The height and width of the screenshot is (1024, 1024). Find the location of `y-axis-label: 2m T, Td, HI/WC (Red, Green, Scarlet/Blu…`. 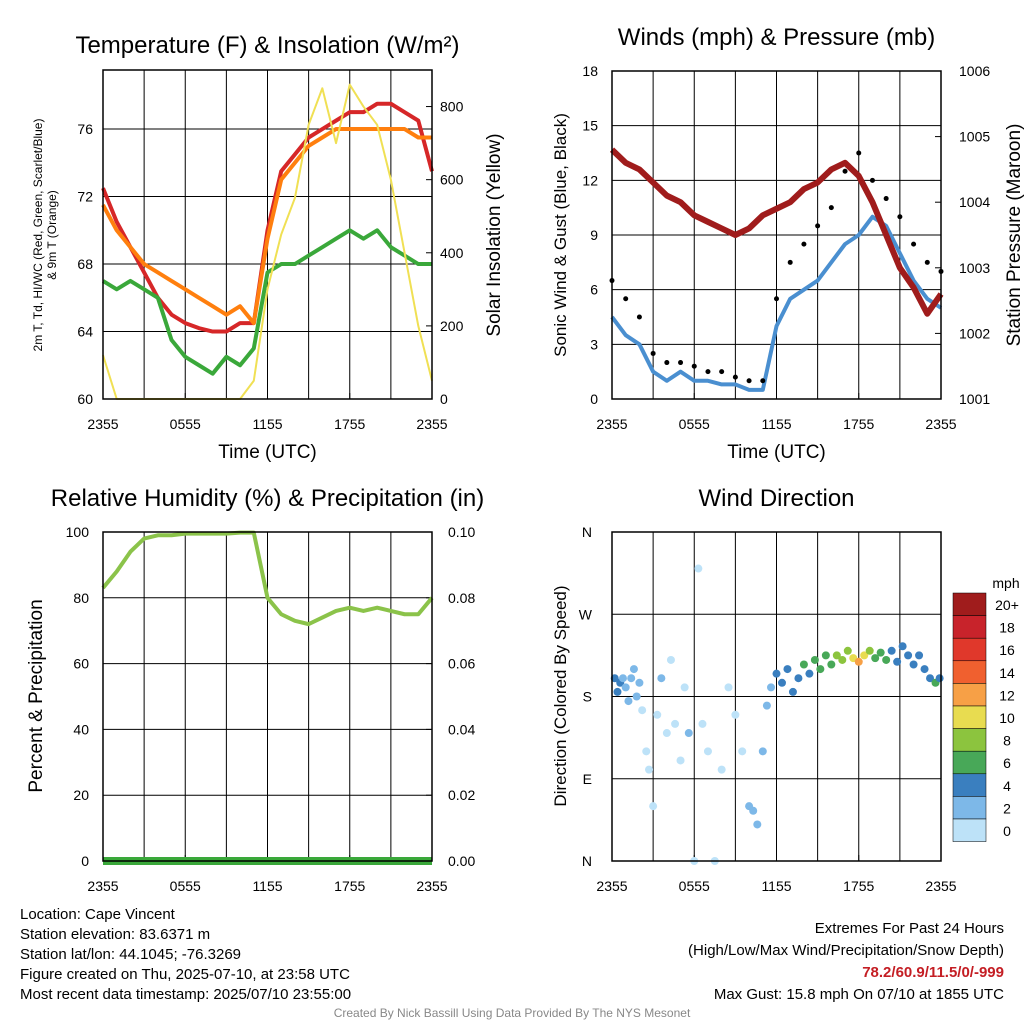

y-axis-label: 2m T, Td, HI/WC (Red, Green, Scarlet/Blu… is located at coordinates (38, 235).